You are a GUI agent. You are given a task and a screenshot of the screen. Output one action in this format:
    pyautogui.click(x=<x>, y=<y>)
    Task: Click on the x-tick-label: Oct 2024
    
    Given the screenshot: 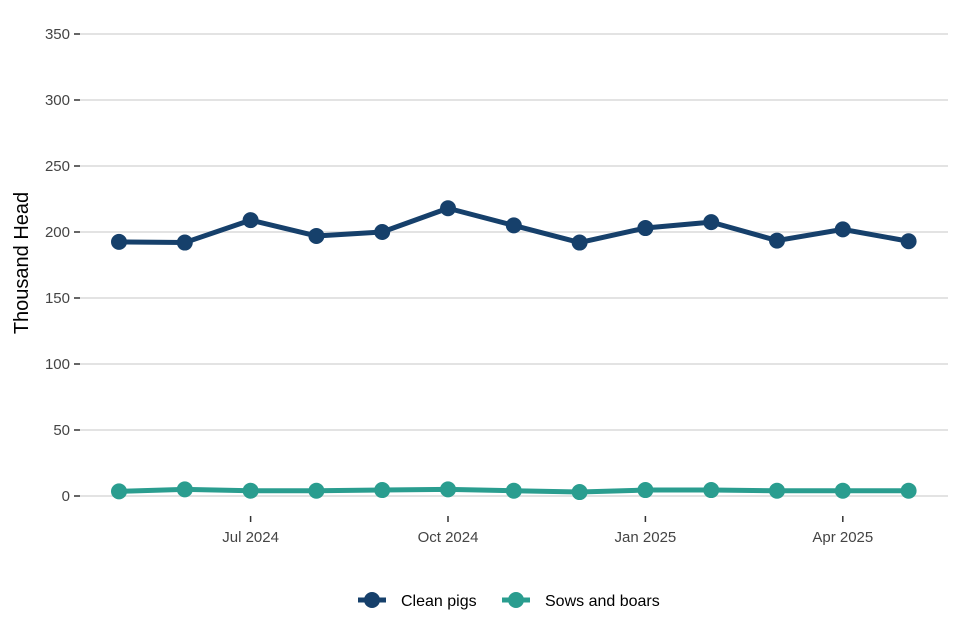 What is the action you would take?
    pyautogui.click(x=448, y=537)
    